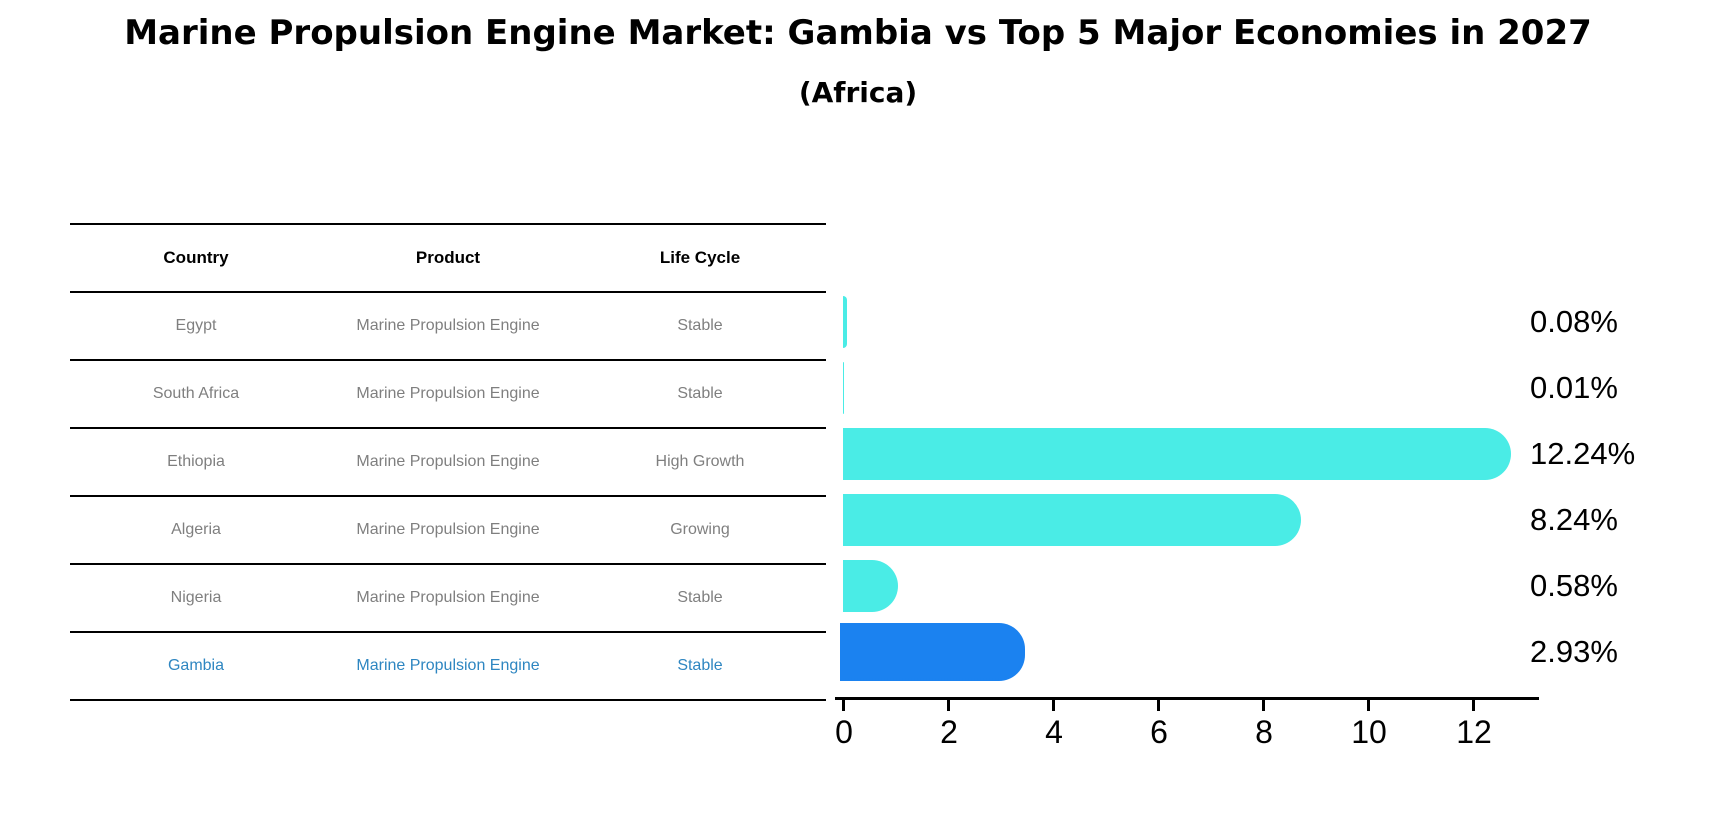  Describe the element at coordinates (949, 732) in the screenshot. I see `tick-label: 2` at that location.